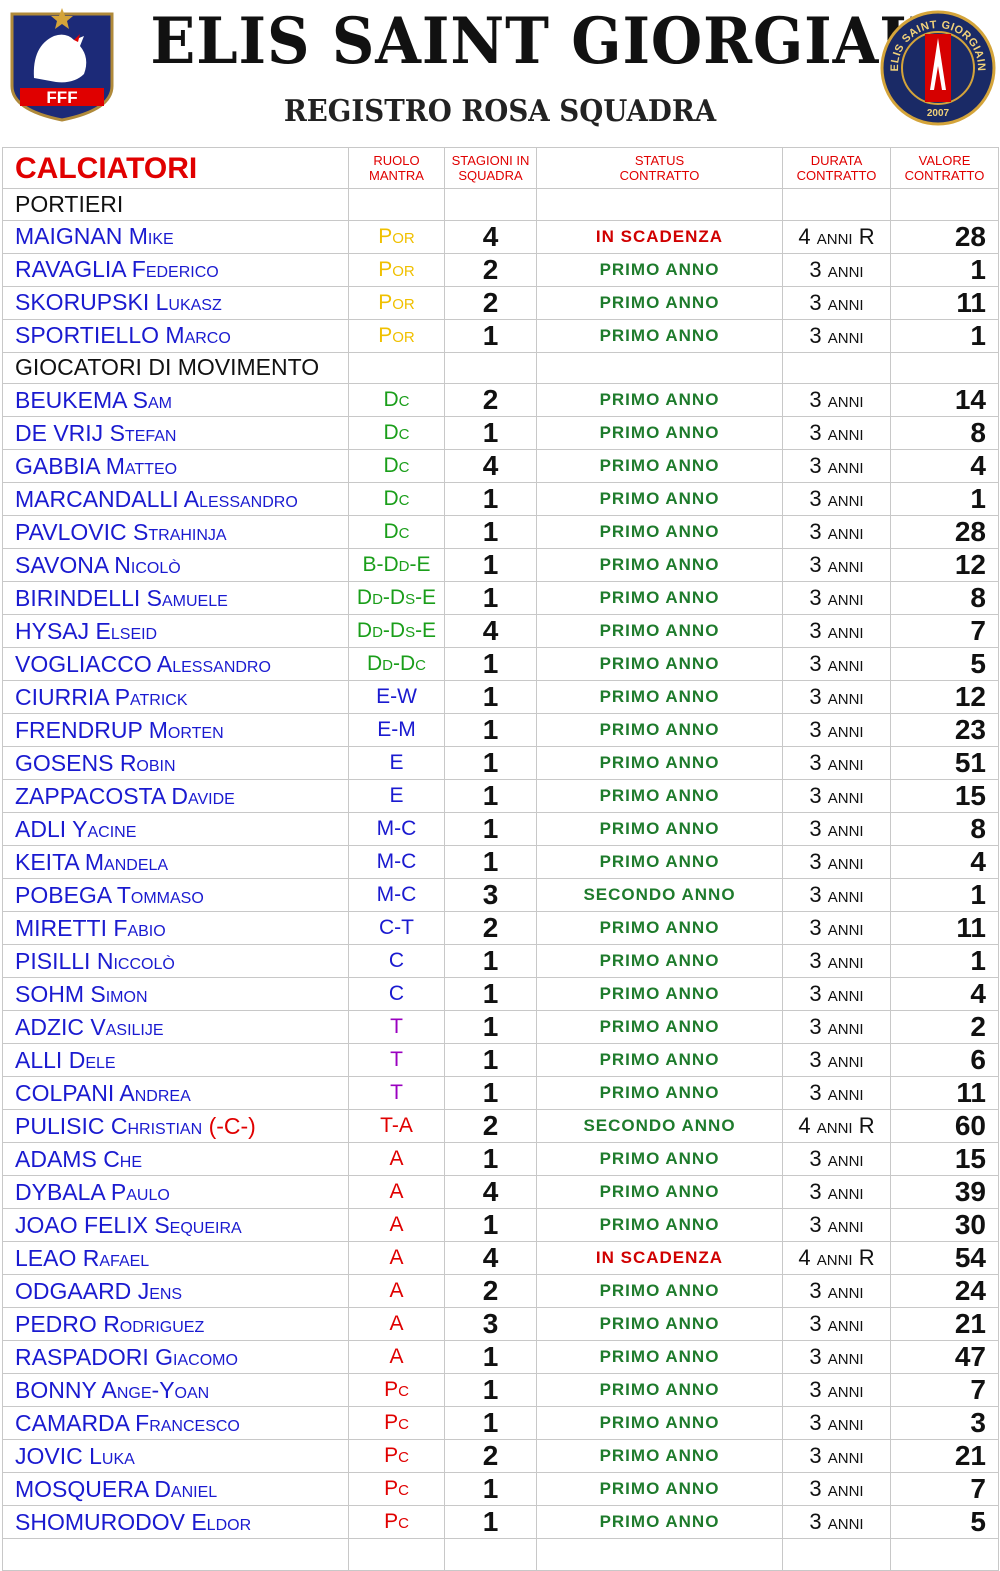 The height and width of the screenshot is (1571, 1000). Describe the element at coordinates (59, 432) in the screenshot. I see `player-surname: DE VRIJ` at that location.